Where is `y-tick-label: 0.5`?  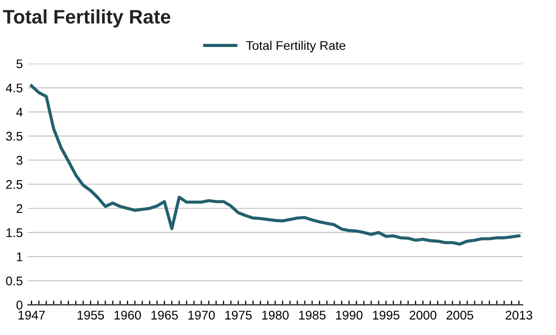
y-tick-label: 0.5 is located at coordinates (14, 281).